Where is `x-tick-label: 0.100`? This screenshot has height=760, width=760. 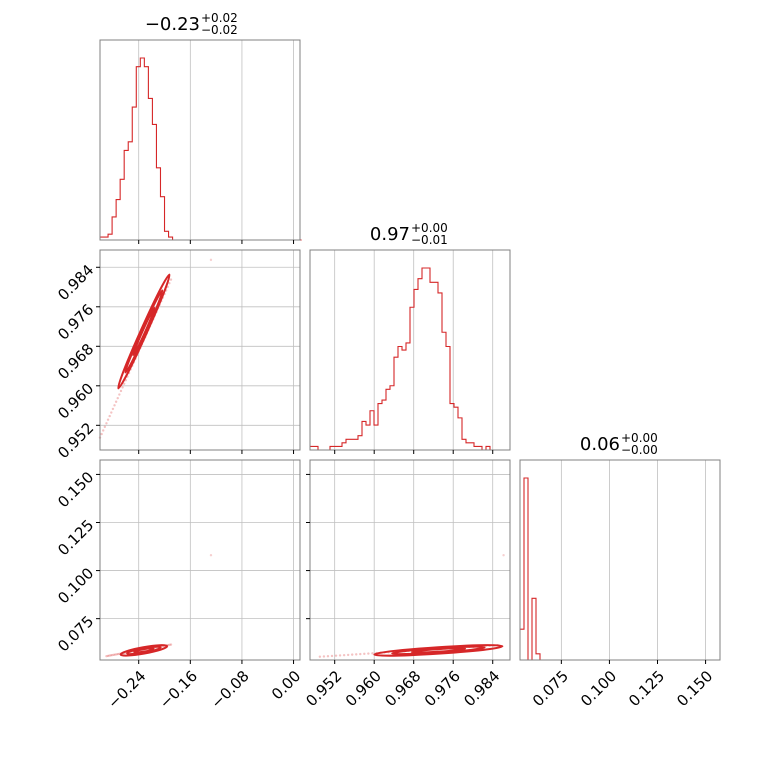
x-tick-label: 0.100 is located at coordinates (598, 688).